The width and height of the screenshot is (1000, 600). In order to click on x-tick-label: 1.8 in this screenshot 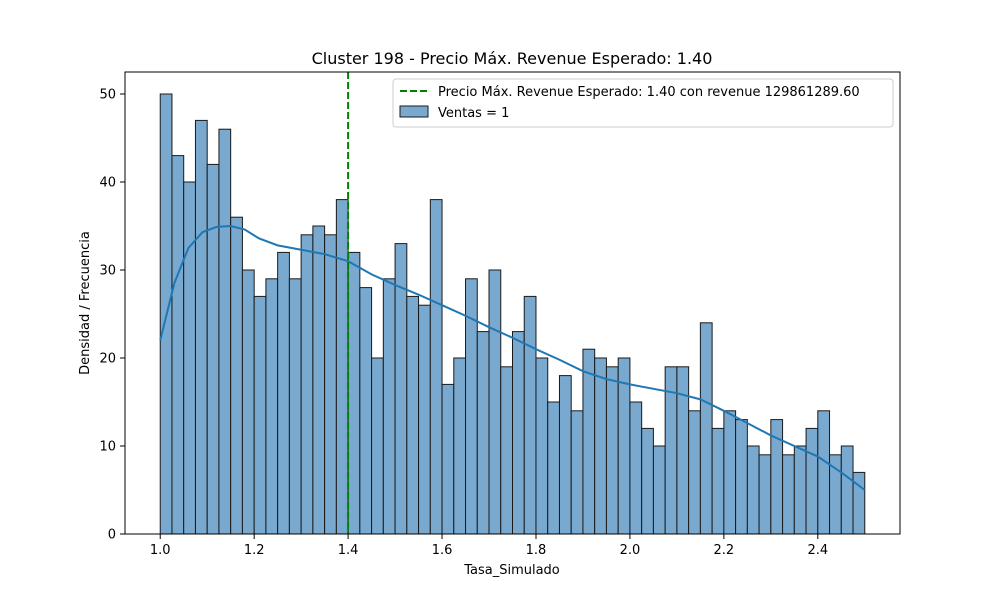, I will do `click(536, 550)`.